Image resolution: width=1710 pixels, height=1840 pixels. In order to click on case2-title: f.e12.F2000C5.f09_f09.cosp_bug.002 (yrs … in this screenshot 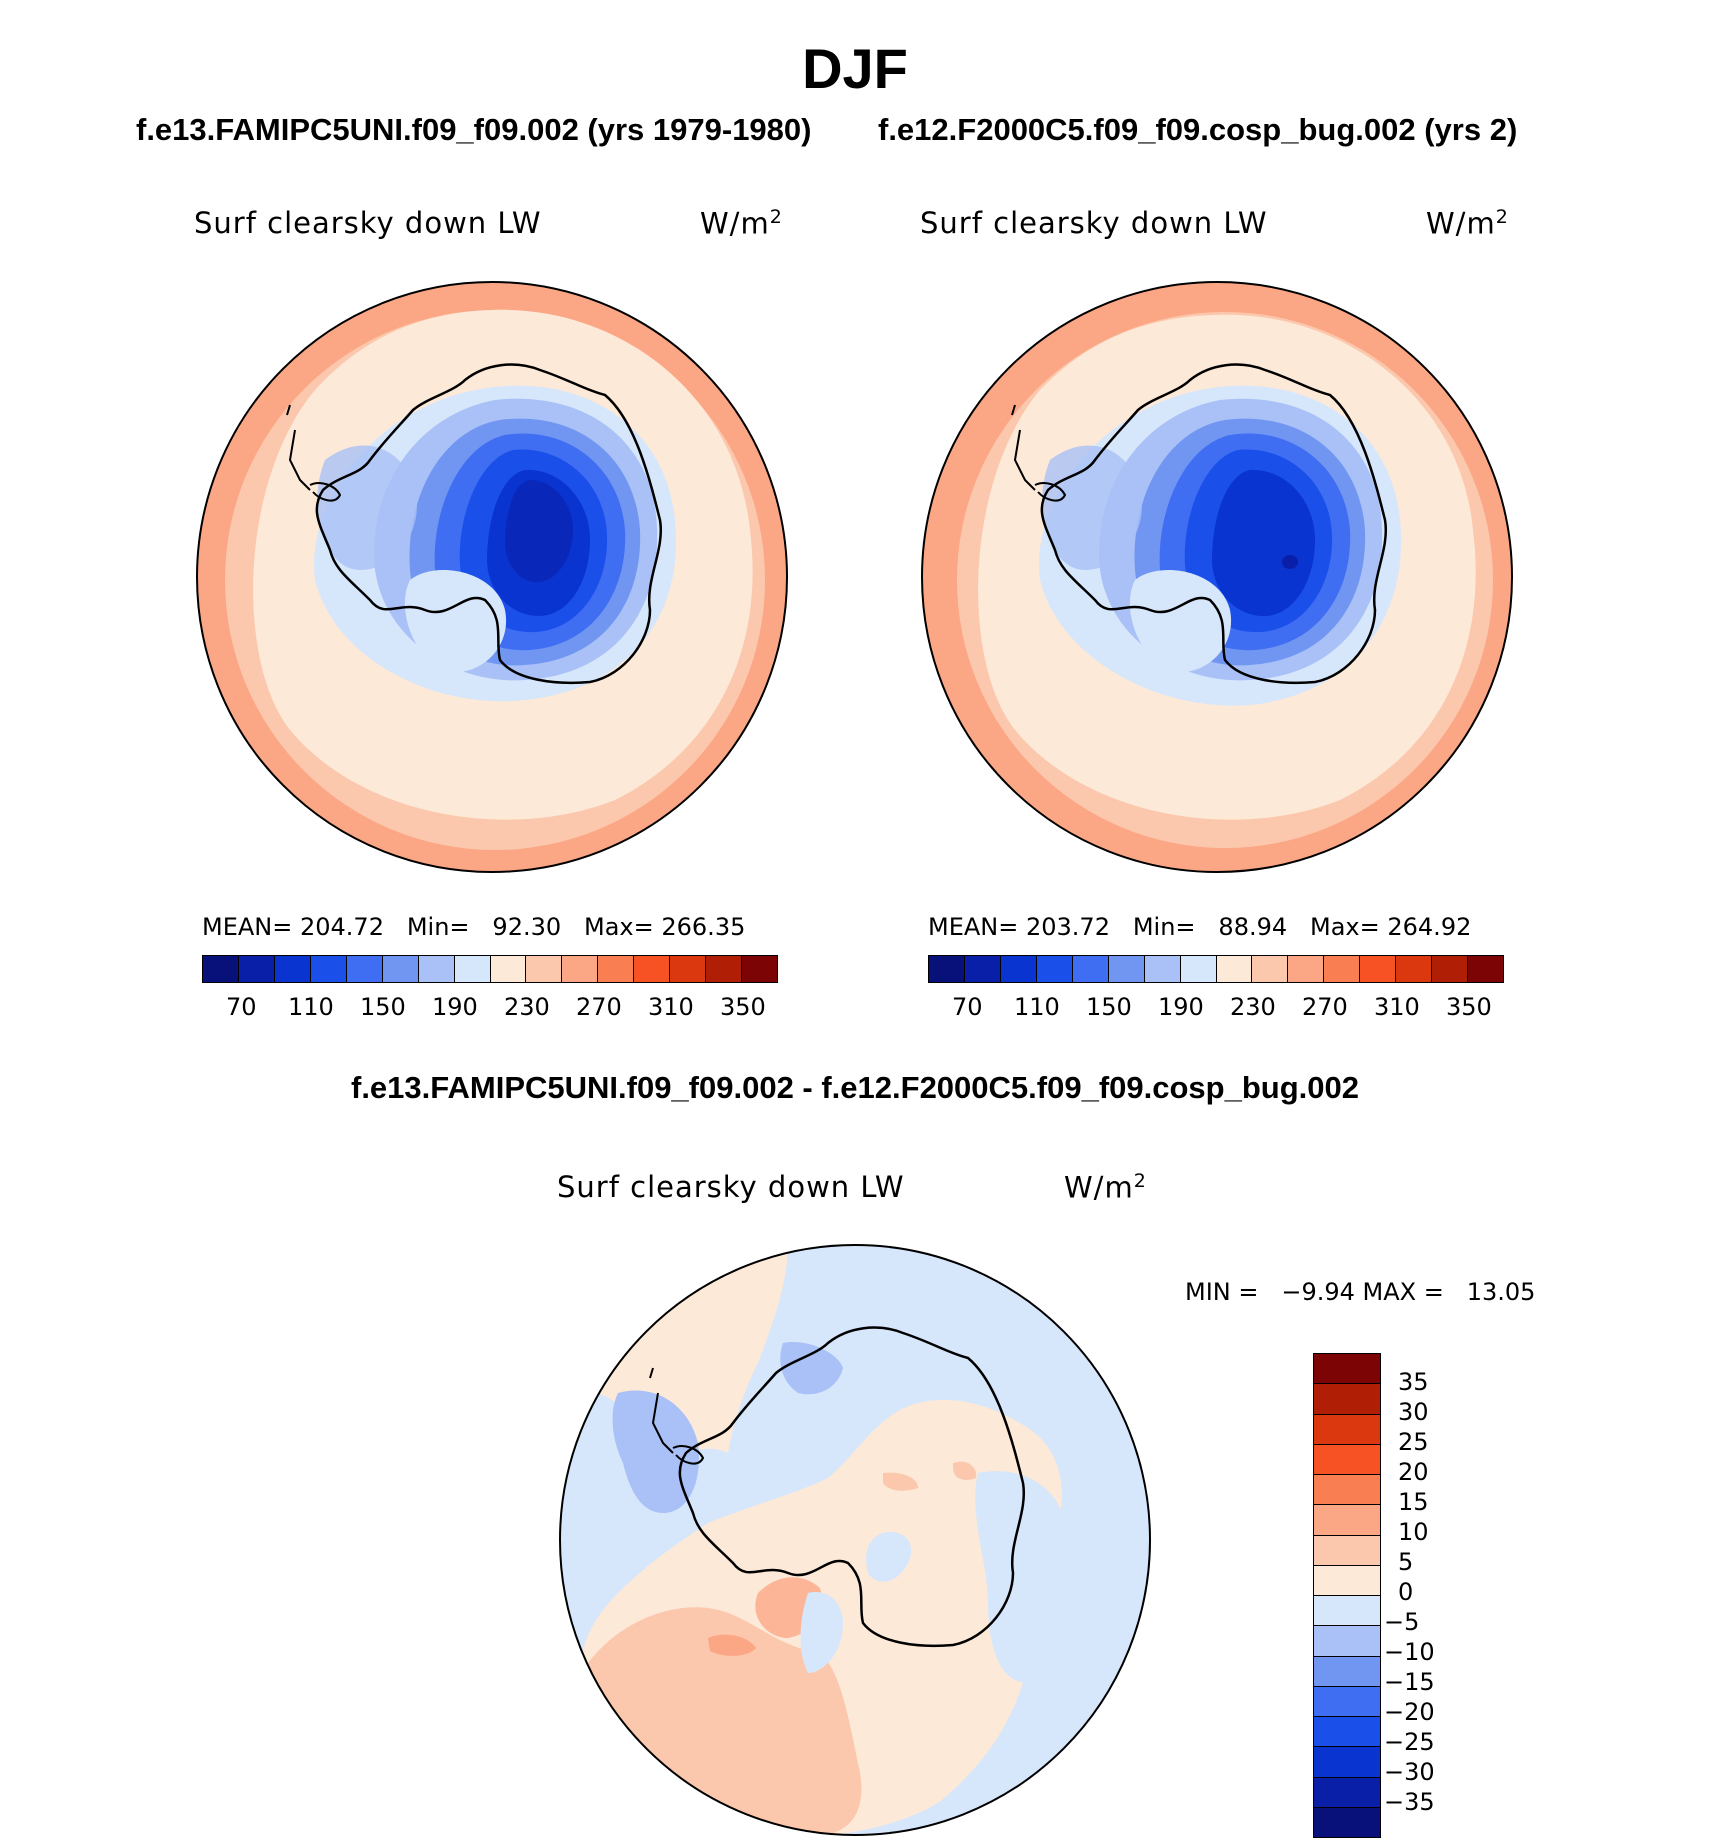, I will do `click(1198, 129)`.